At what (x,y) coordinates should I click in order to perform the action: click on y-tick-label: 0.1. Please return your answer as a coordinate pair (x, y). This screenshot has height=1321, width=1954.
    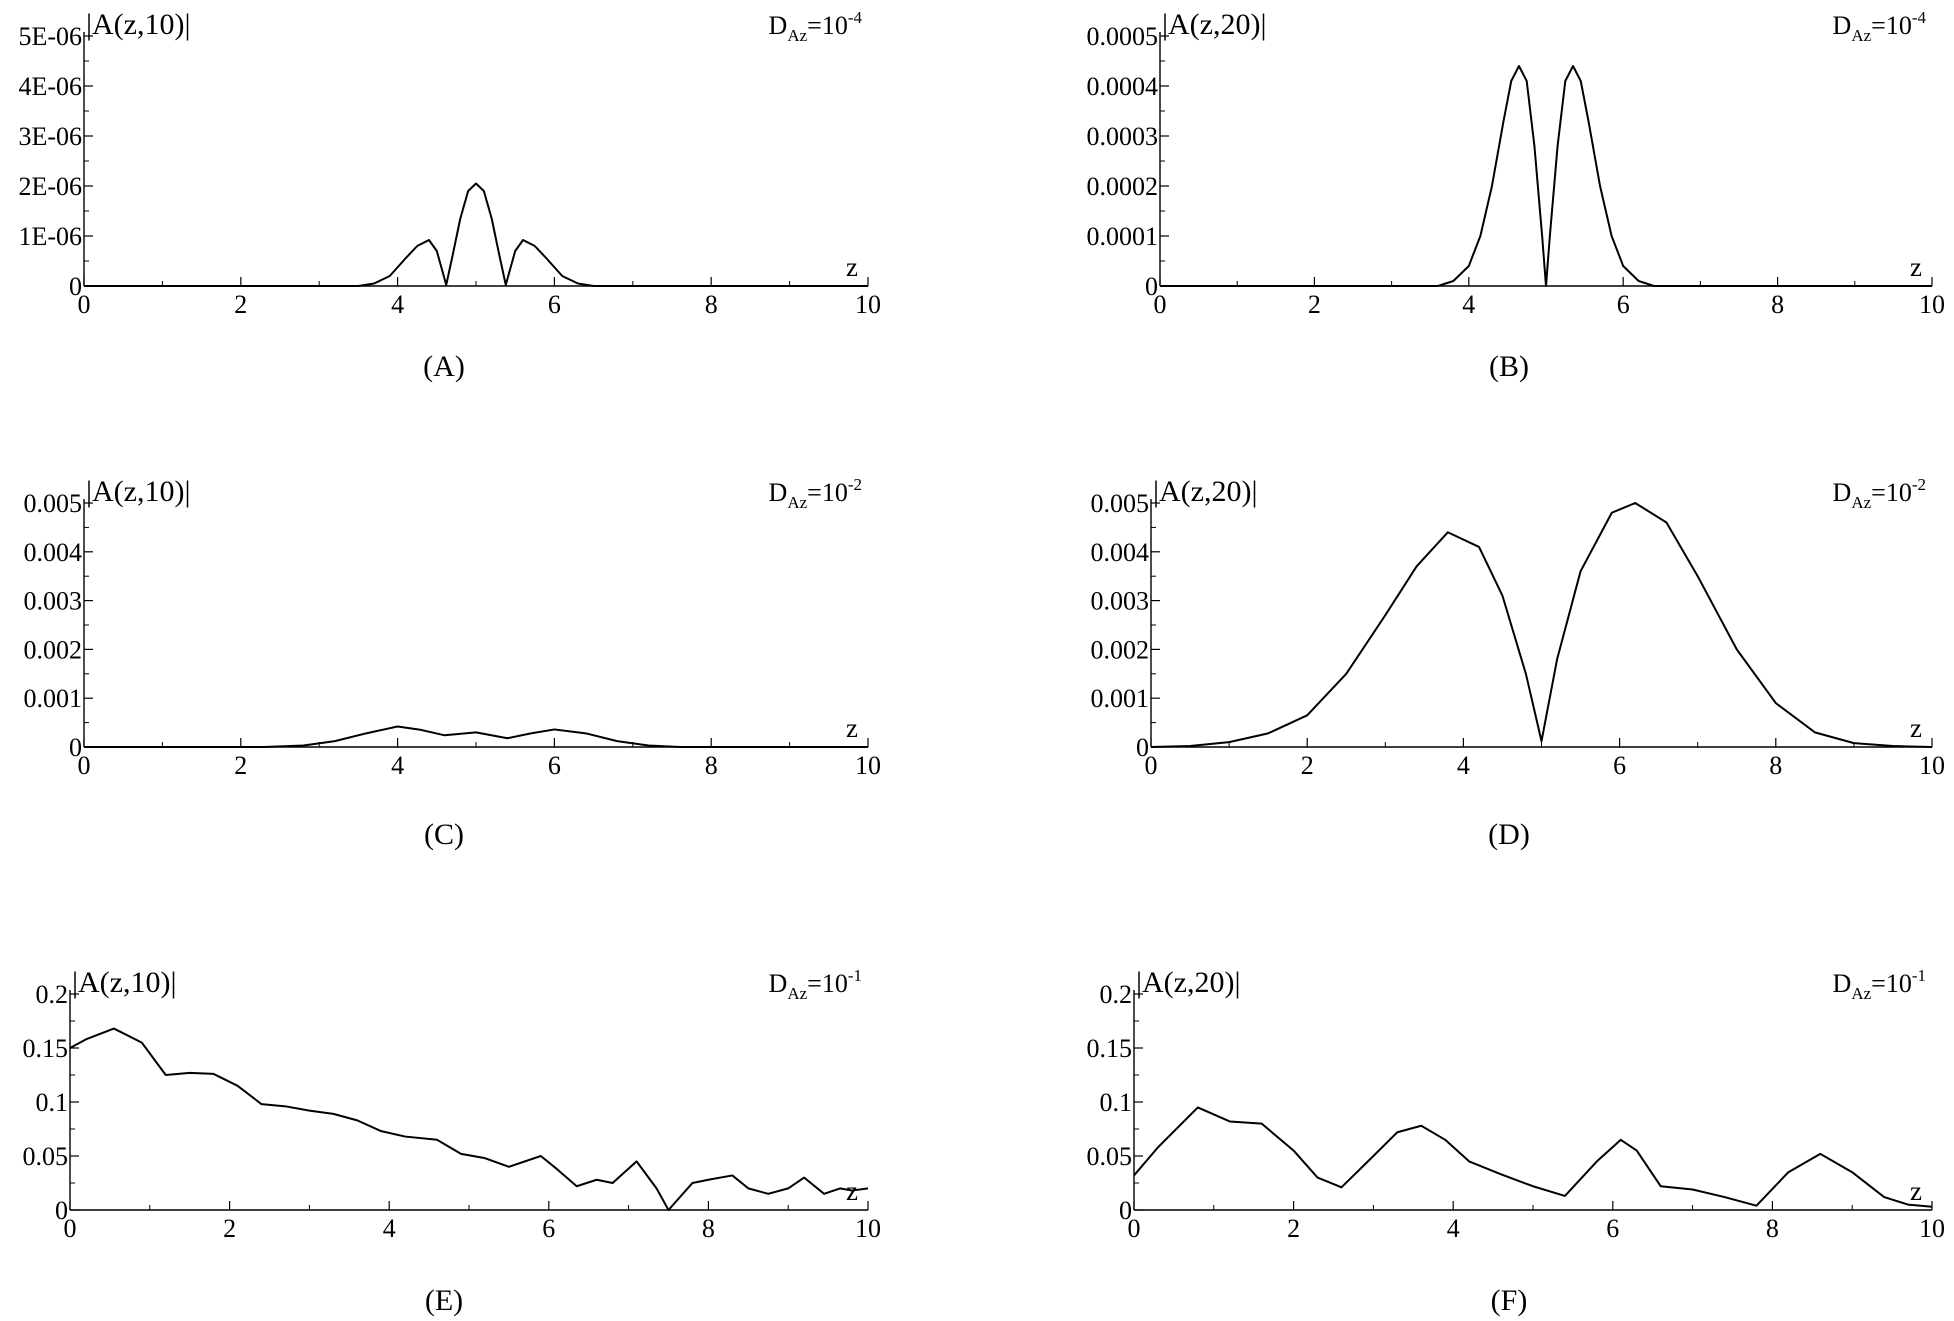
    Looking at the image, I should click on (1116, 1102).